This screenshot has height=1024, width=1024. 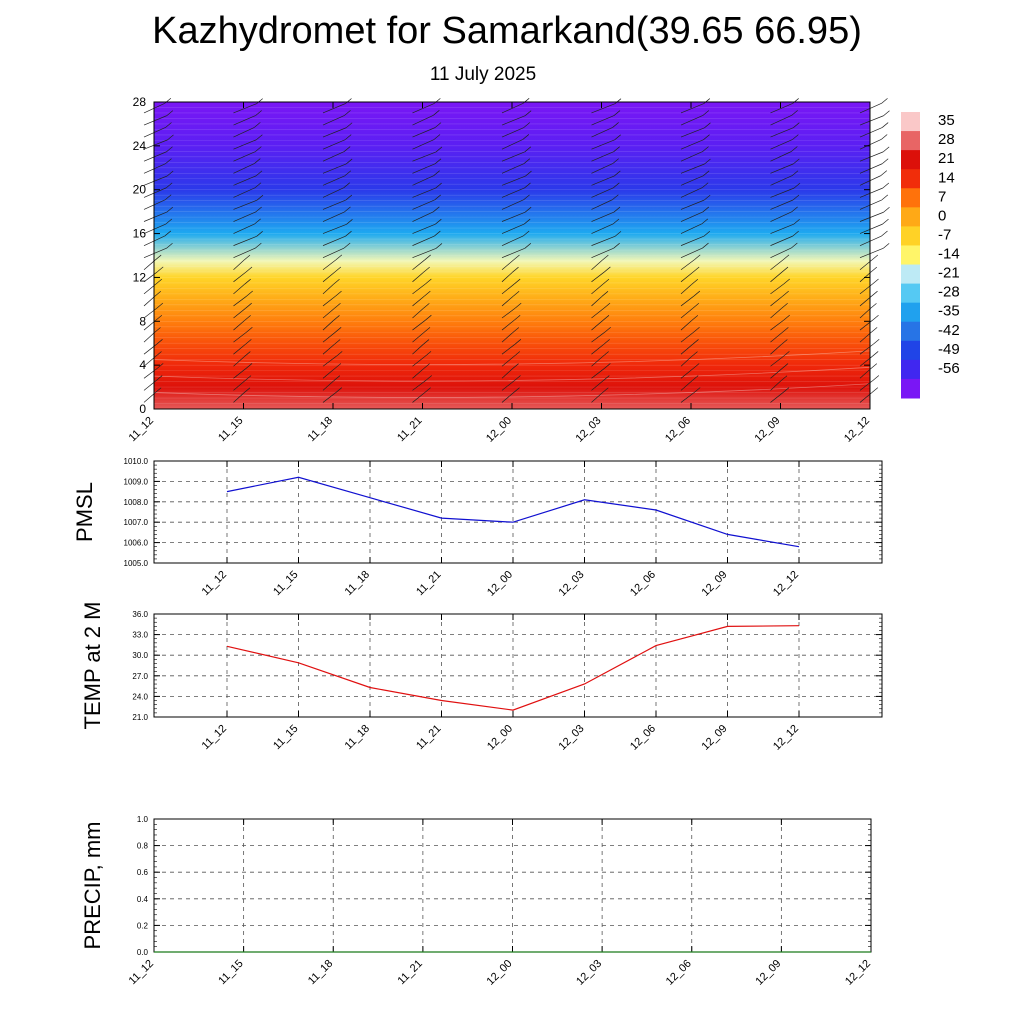 I want to click on x-tick-label: 12_06, so click(x=643, y=584).